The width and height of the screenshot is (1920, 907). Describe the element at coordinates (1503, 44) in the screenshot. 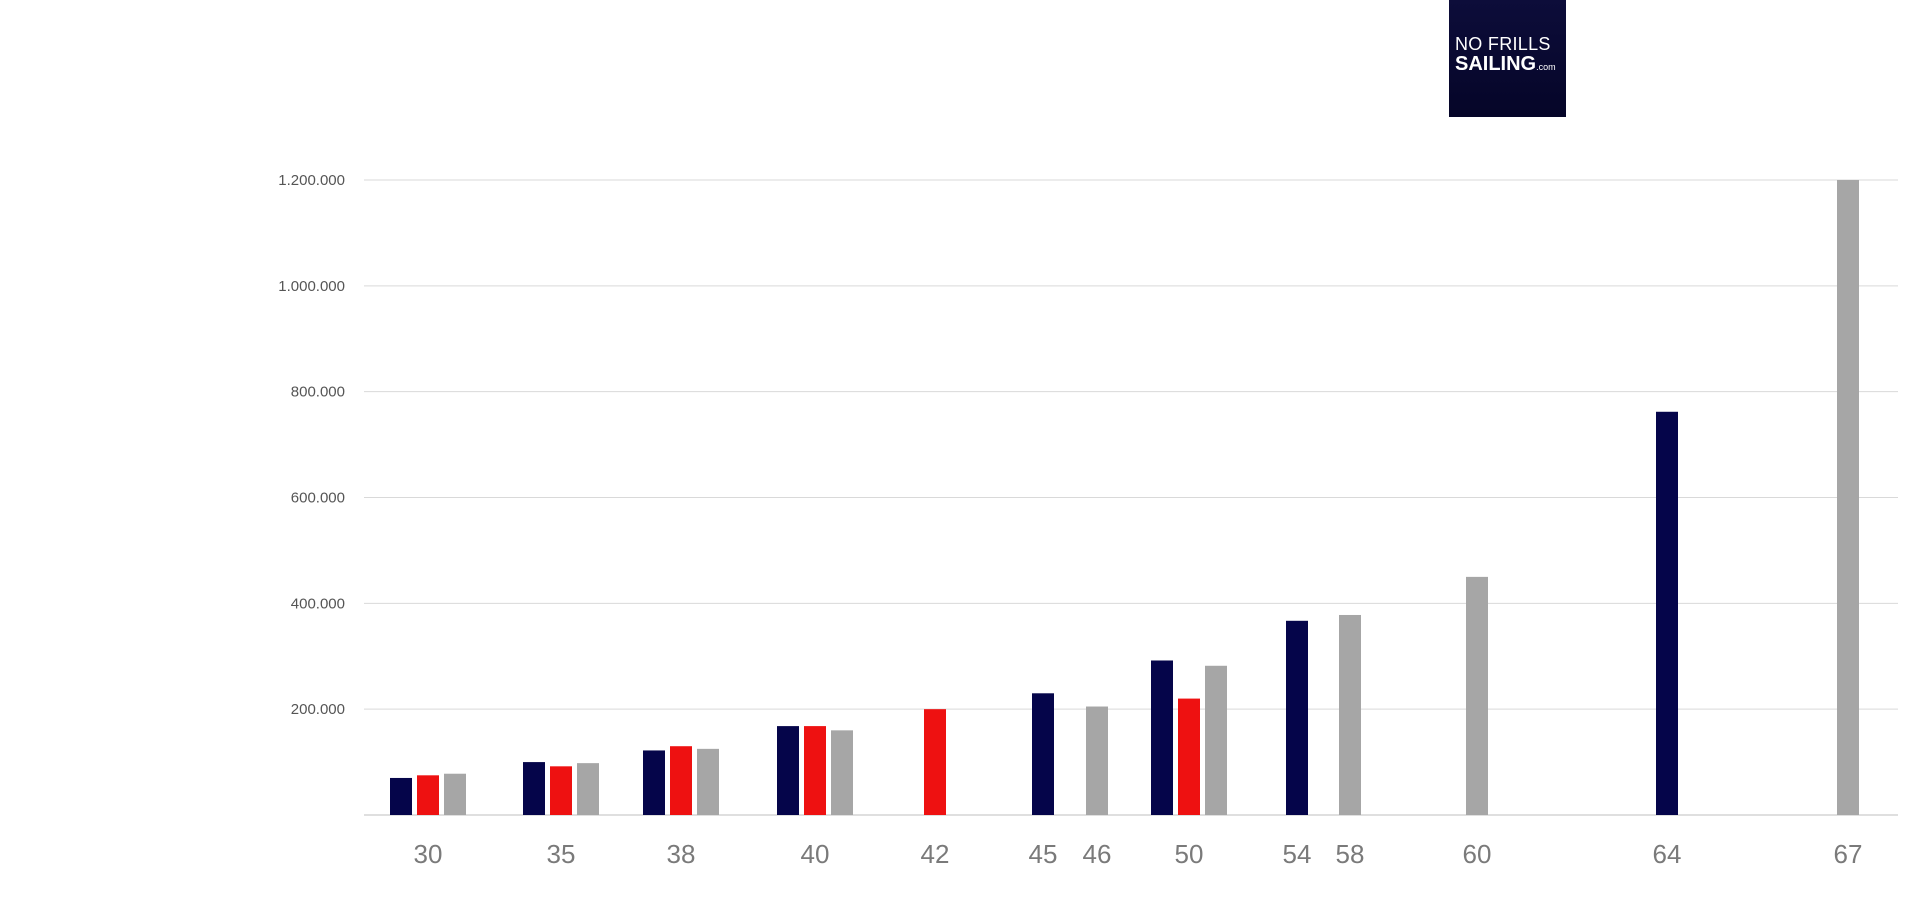

I see `logo-line1: NO FRILLS` at that location.